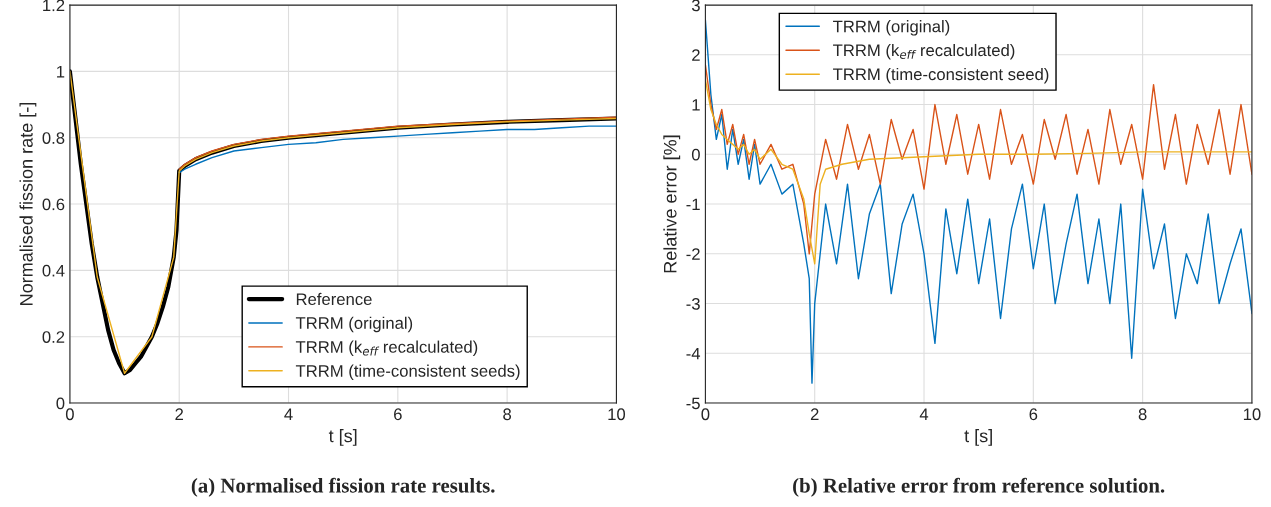 The width and height of the screenshot is (1271, 507). Describe the element at coordinates (941, 75) in the screenshot. I see `legend-label: TRRM (time-consistent seed)` at that location.